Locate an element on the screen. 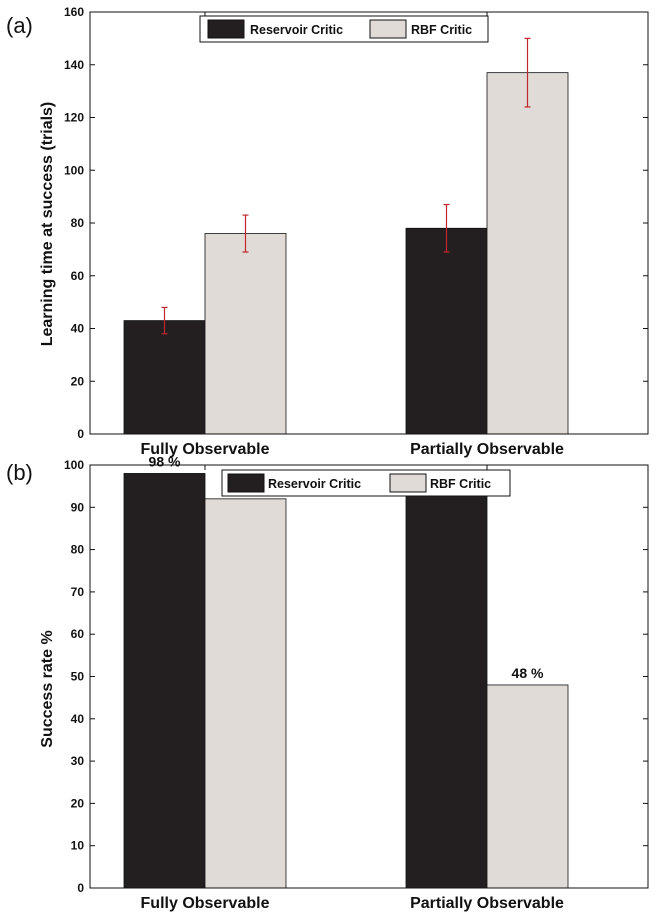  y-tick-label: 50 is located at coordinates (78, 677).